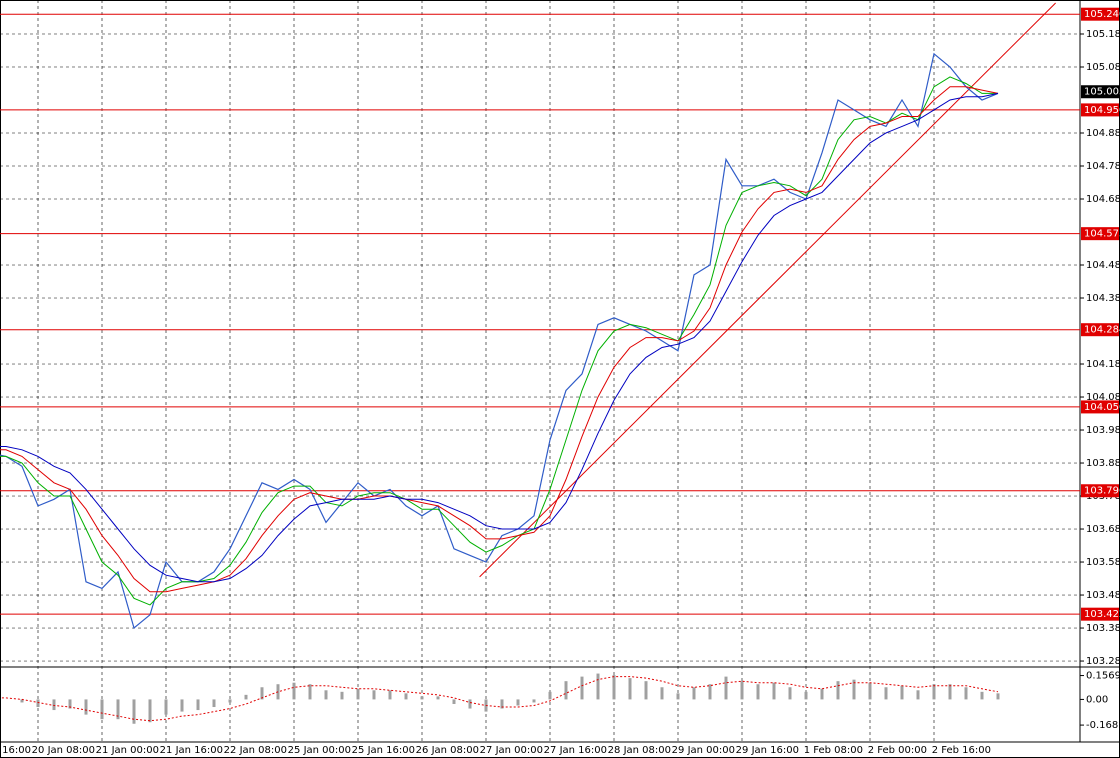 The image size is (1120, 758). What do you see at coordinates (1103, 364) in the screenshot?
I see `y-tick-label: 104.180` at bounding box center [1103, 364].